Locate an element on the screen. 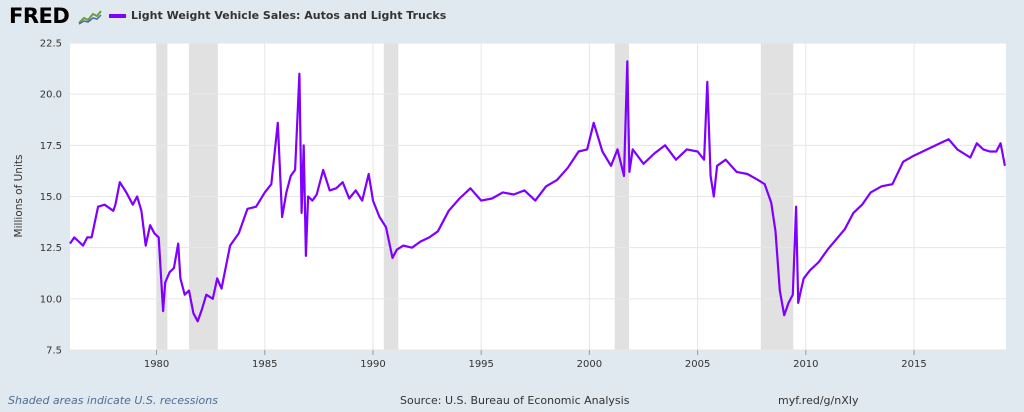 The height and width of the screenshot is (412, 1024). x-tick-label: 1985 is located at coordinates (264, 364).